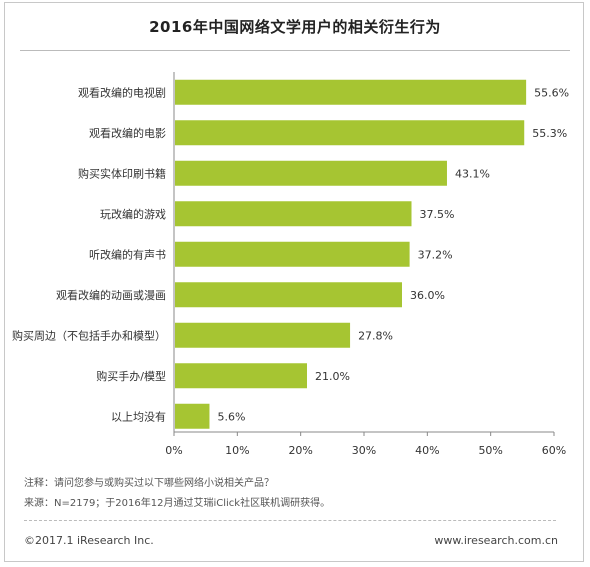 This screenshot has width=590, height=567. I want to click on value-label-1: 55.3%, so click(549, 133).